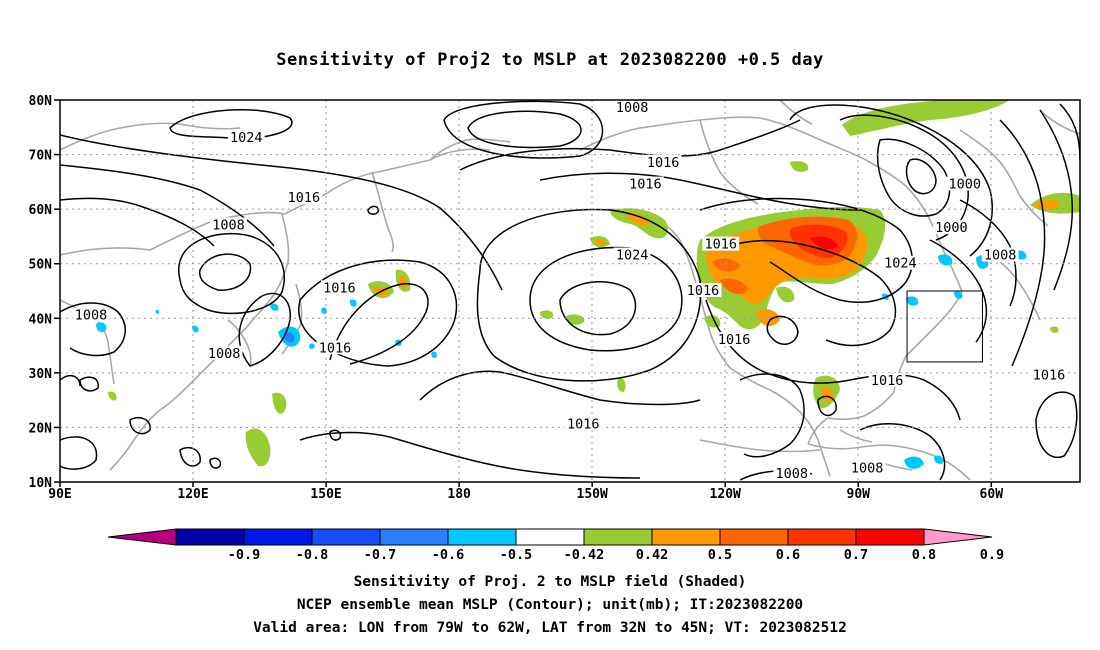  I want to click on colorbar-label: -0.42, so click(584, 555).